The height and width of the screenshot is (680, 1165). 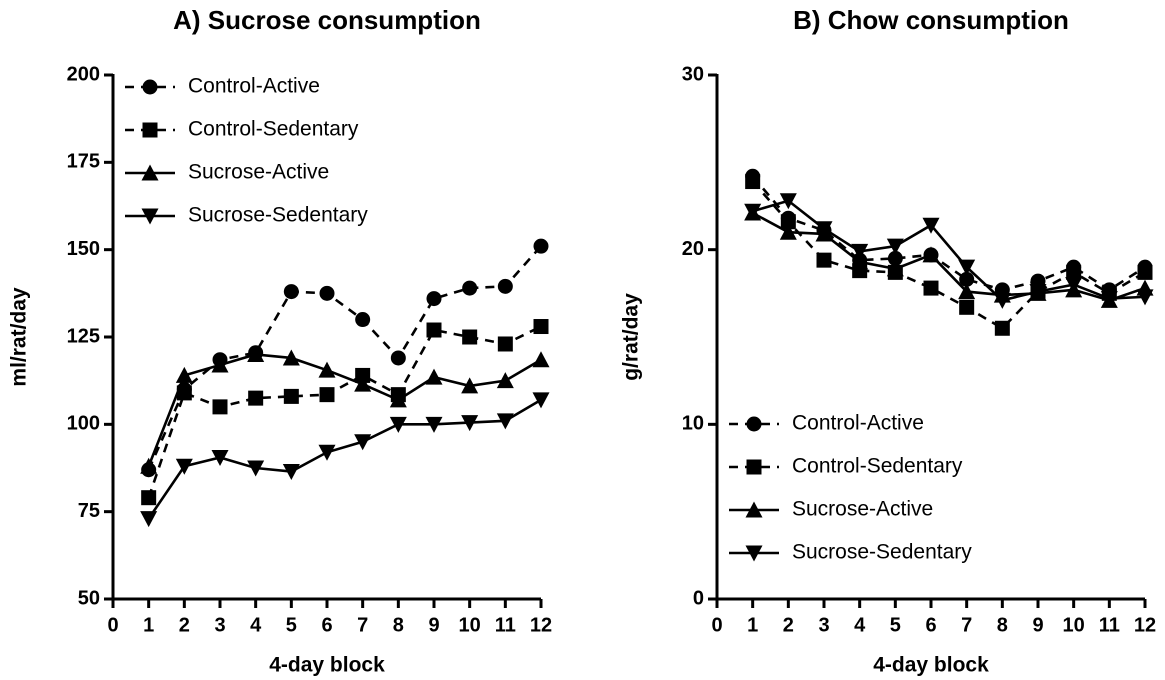 What do you see at coordinates (470, 625) in the screenshot?
I see `x-tick-label: 10` at bounding box center [470, 625].